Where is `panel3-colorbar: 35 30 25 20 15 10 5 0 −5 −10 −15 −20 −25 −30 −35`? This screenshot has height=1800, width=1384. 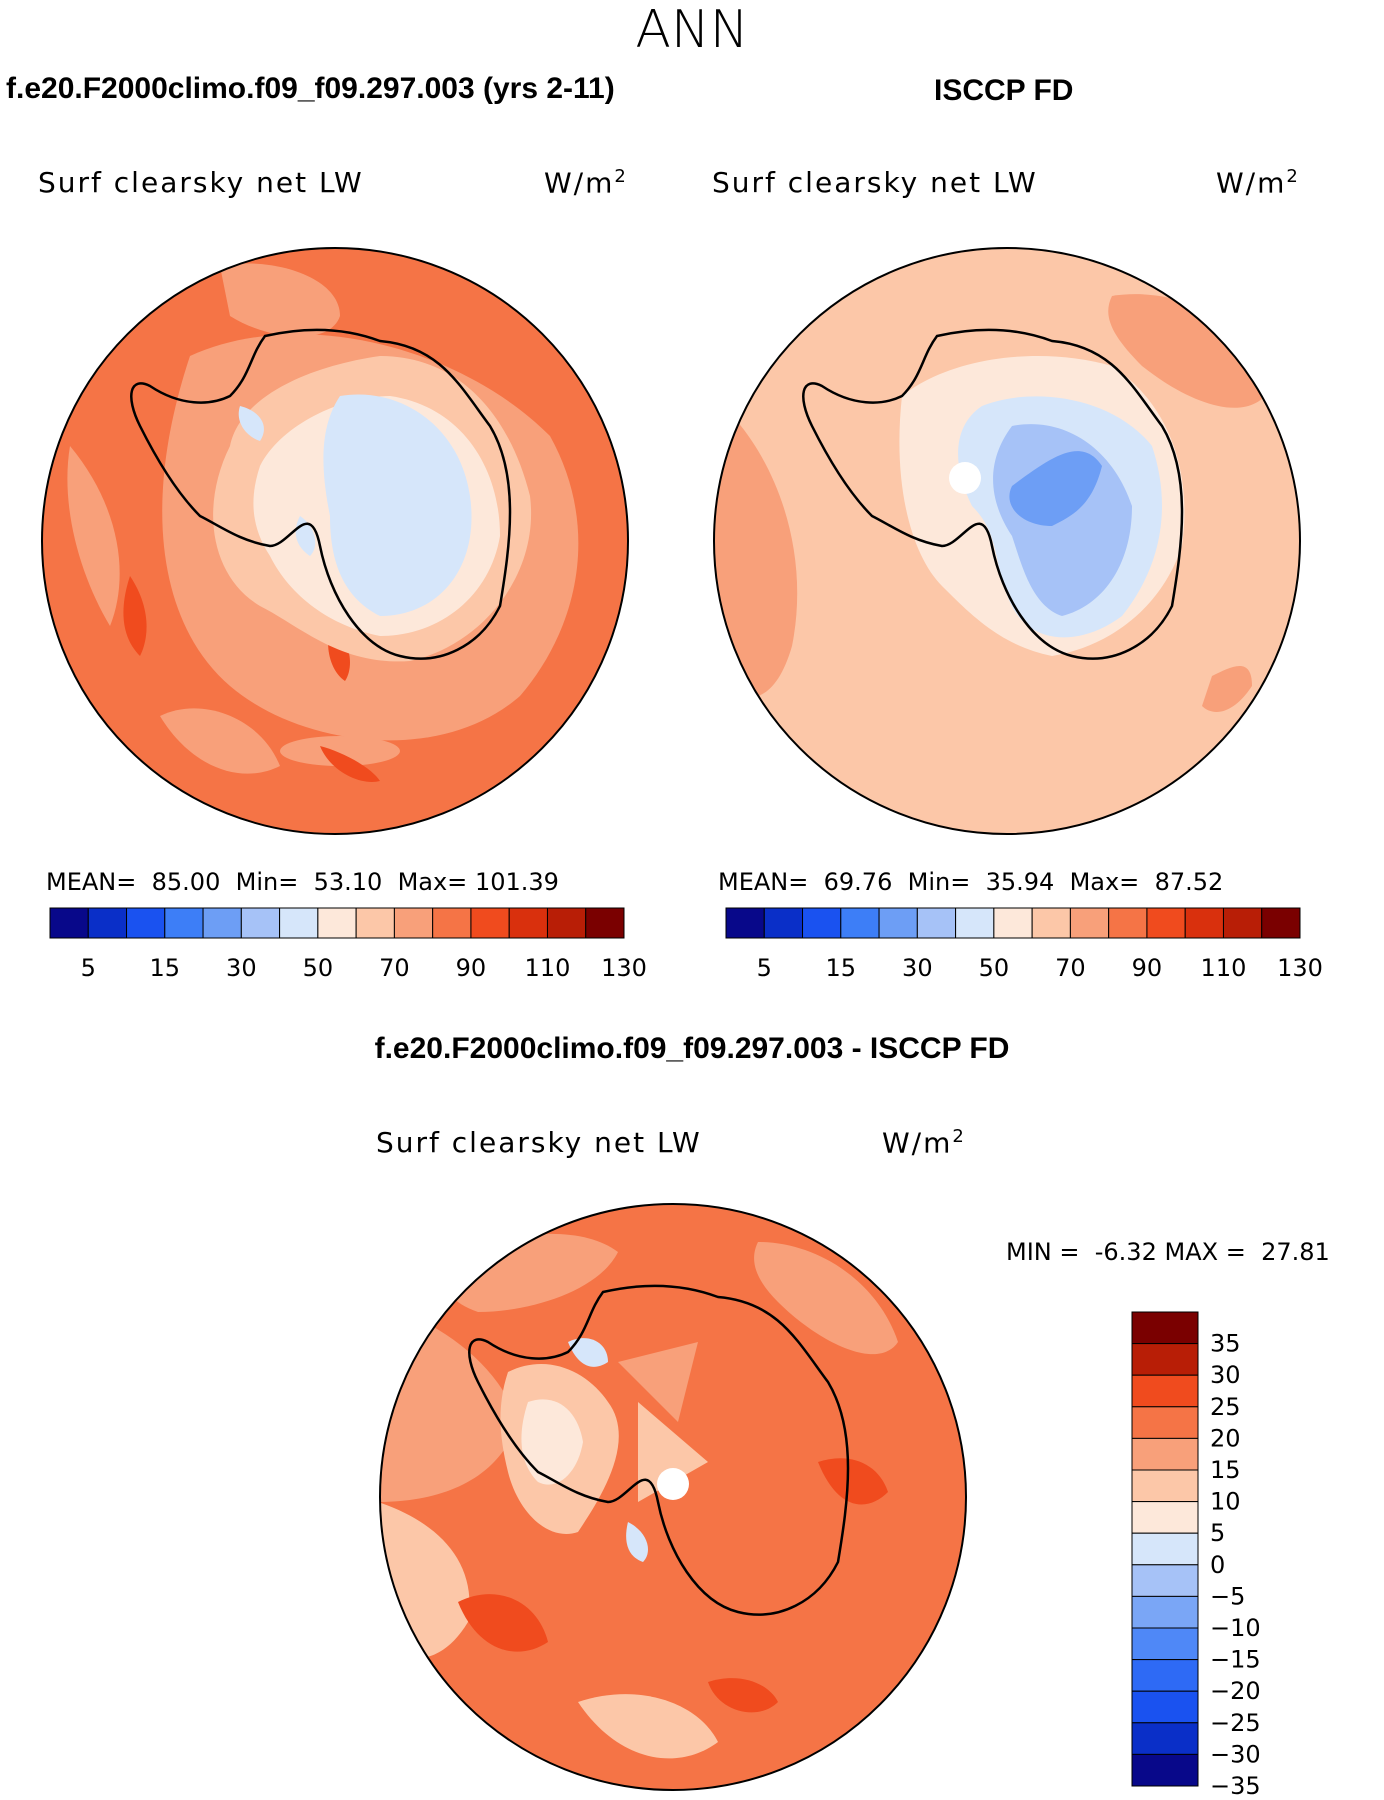
panel3-colorbar: 35 30 25 20 15 10 5 0 −5 −10 −15 −20 −25 −30 −35 is located at coordinates (1196, 1555).